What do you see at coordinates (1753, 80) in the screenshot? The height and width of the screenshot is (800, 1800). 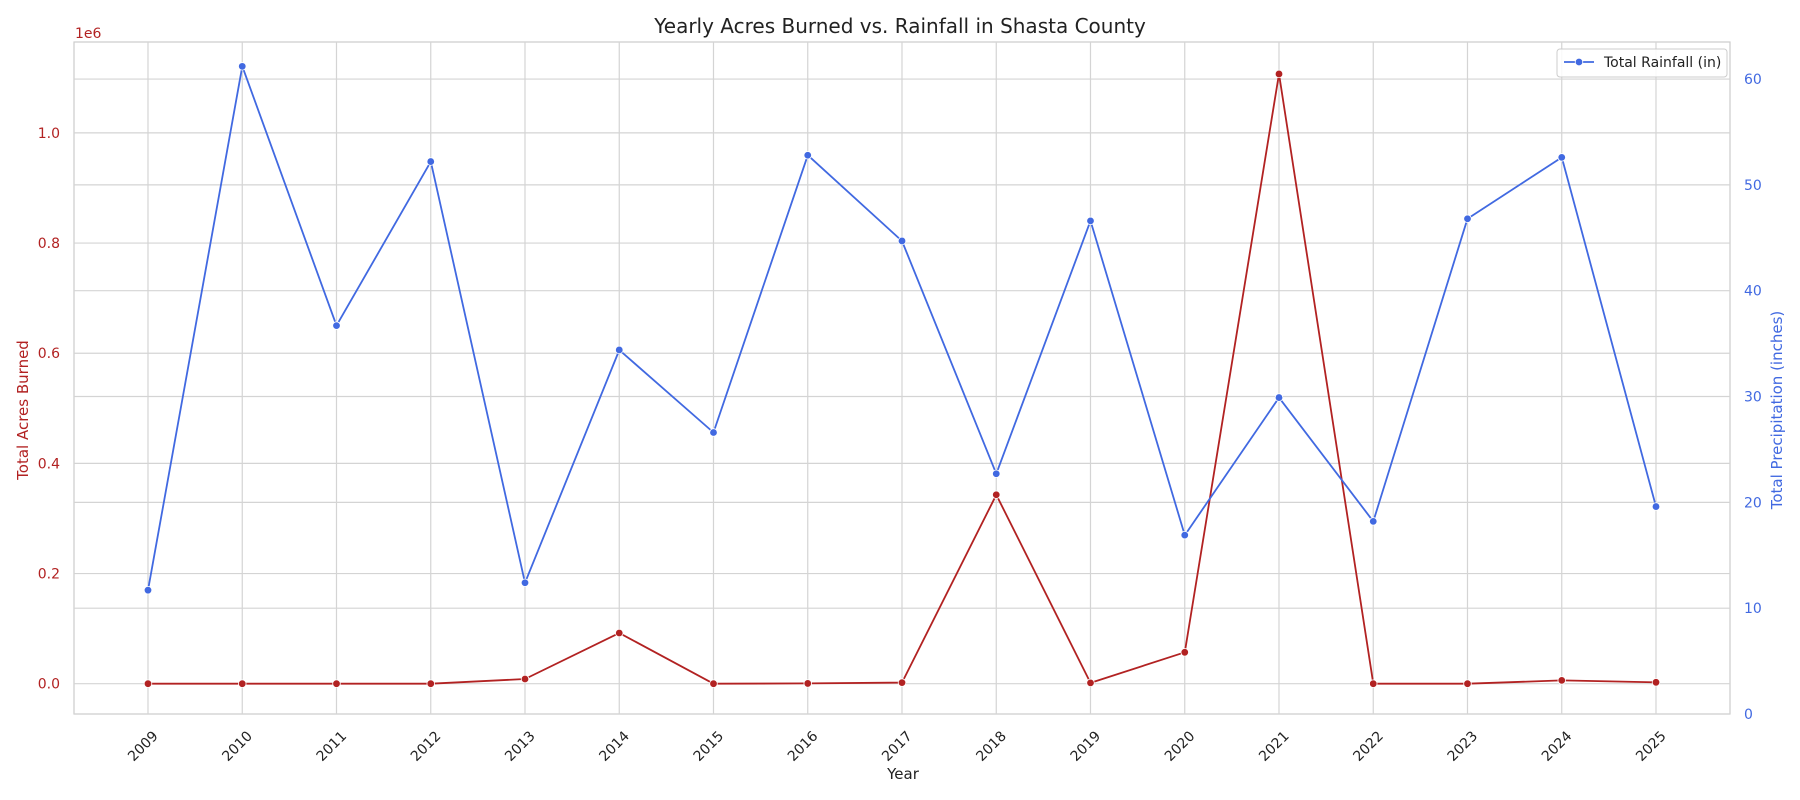 I see `right-y-tick-label: 60` at bounding box center [1753, 80].